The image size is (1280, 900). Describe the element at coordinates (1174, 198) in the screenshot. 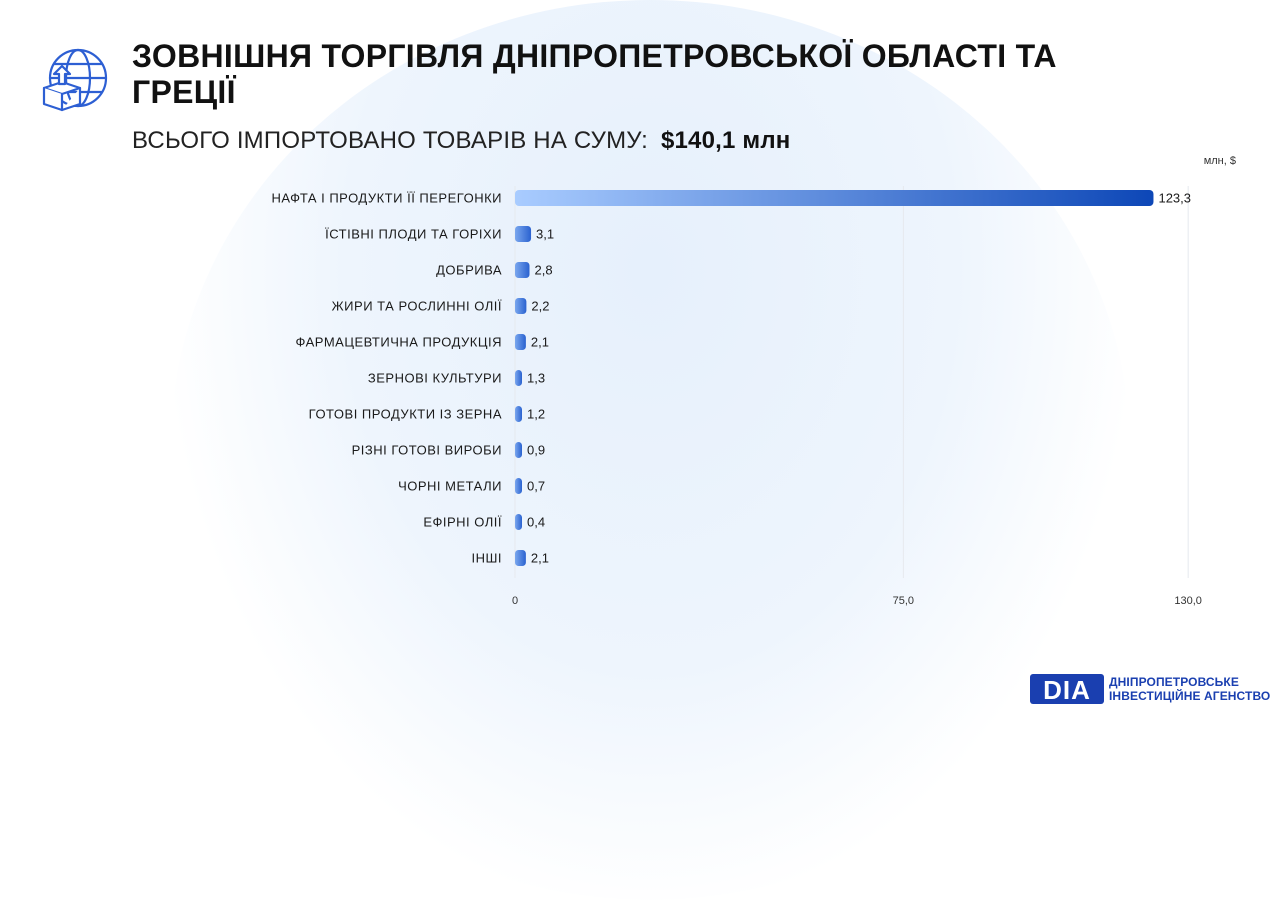

I see `data-label: 123,3` at that location.